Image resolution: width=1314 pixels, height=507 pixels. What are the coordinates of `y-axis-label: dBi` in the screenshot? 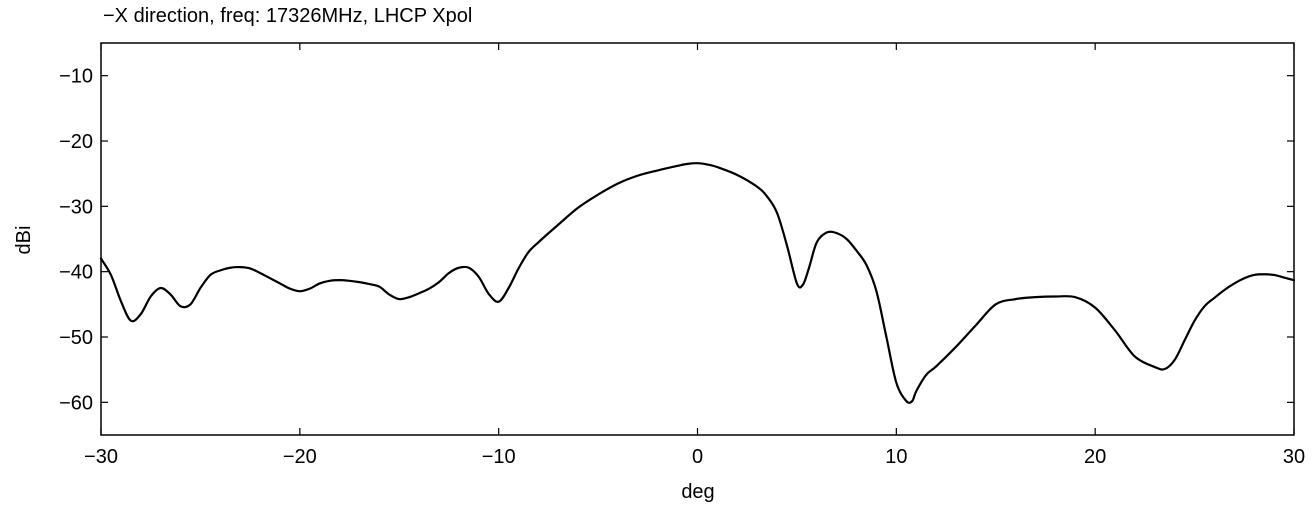 It's located at (24, 240).